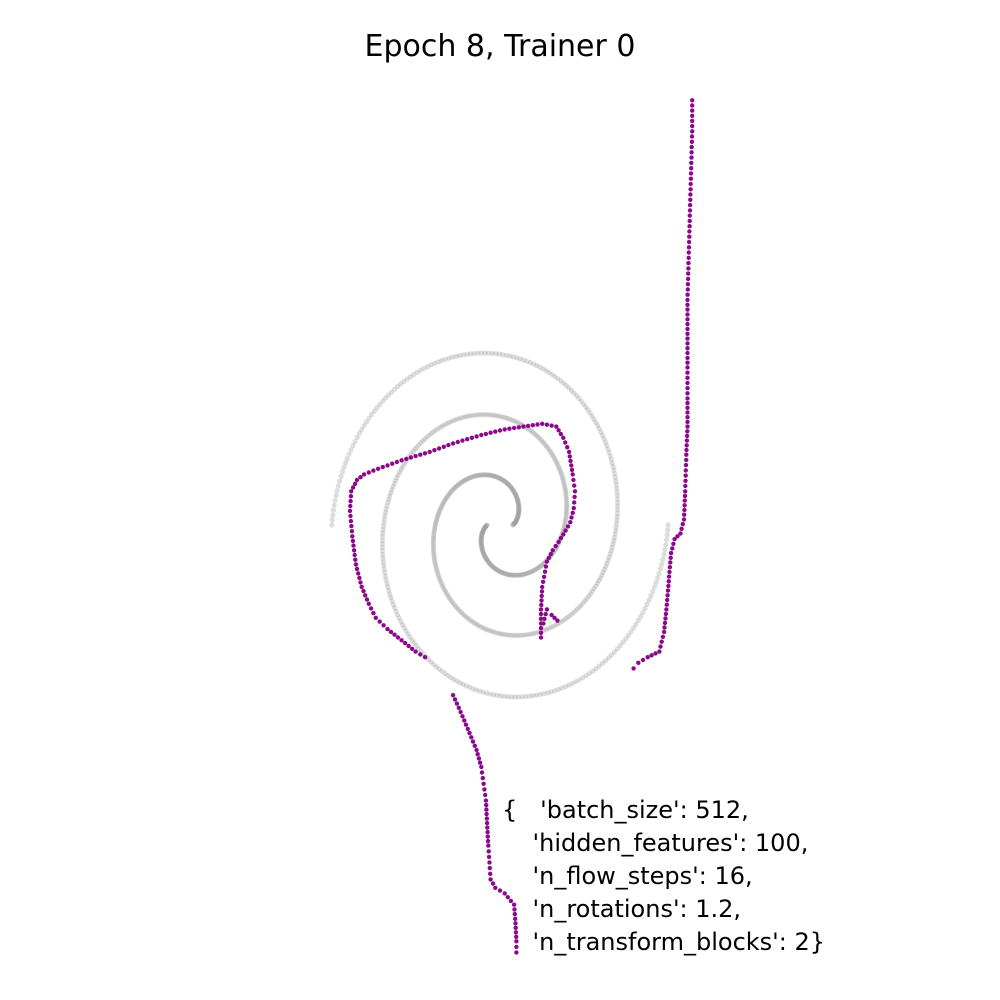 The height and width of the screenshot is (1000, 1000). I want to click on config-line: 'n_rotations': 1.2,, so click(621, 909).